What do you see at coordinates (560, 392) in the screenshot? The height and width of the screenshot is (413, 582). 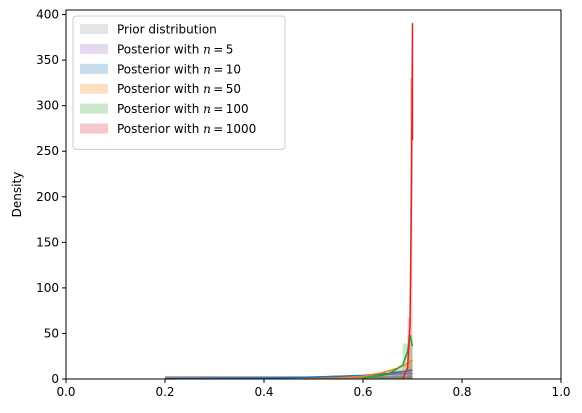 I see `x-tick-label: 1.0` at bounding box center [560, 392].